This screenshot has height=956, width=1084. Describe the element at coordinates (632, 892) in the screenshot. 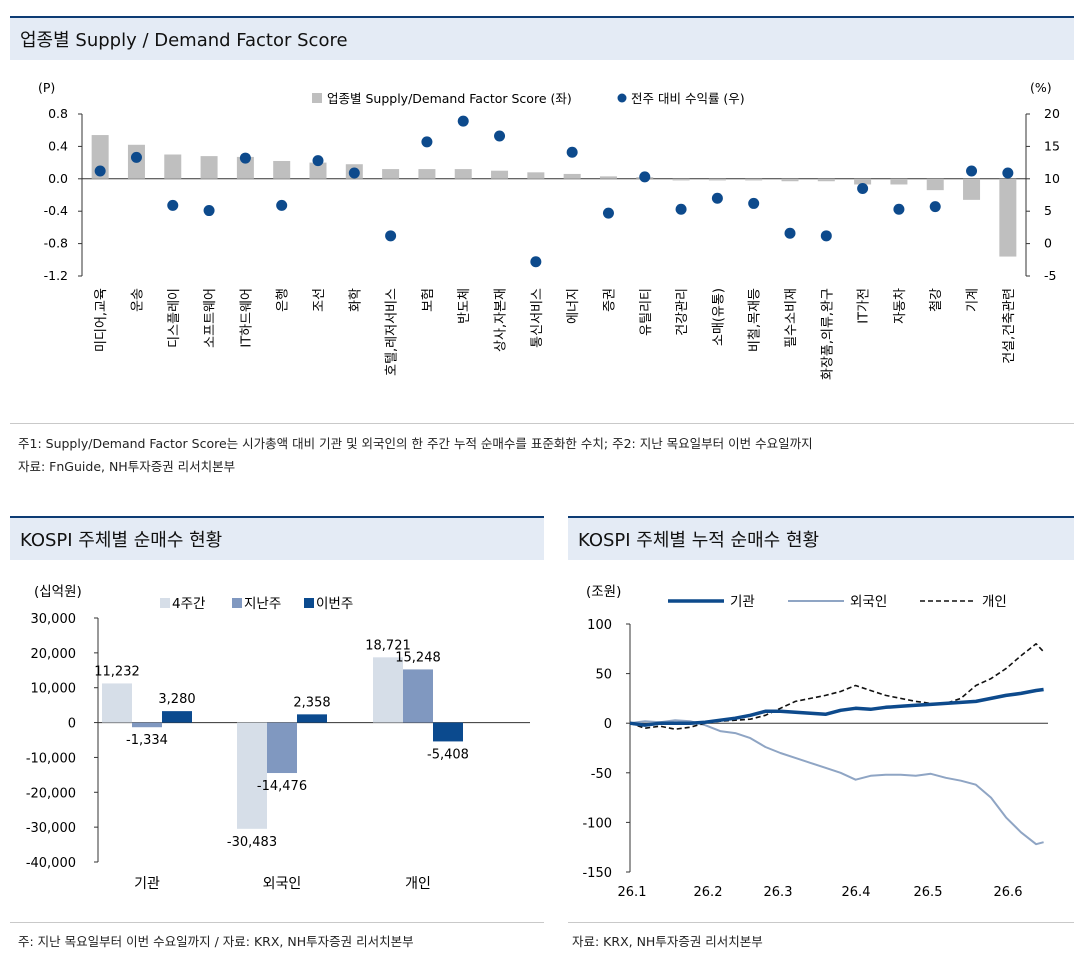

I see `x-tick-label: 26.1` at that location.